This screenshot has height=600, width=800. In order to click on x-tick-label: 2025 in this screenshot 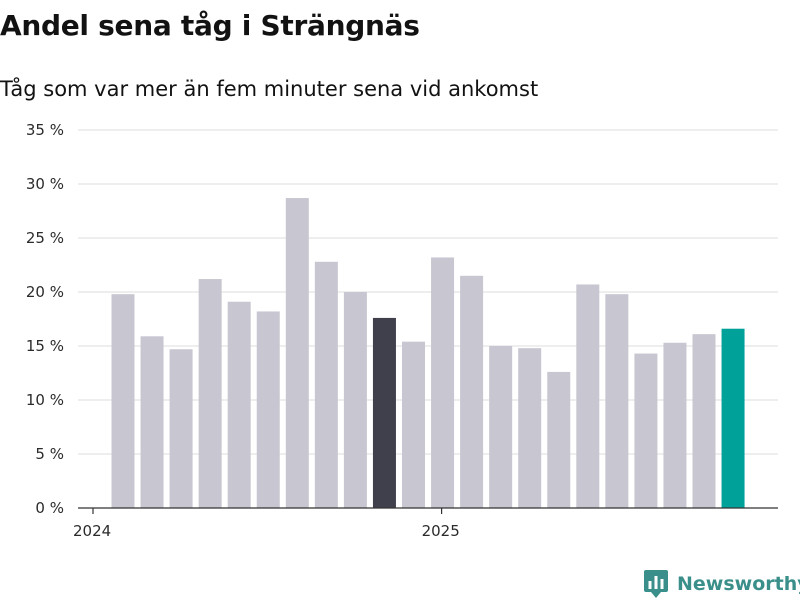, I will do `click(441, 531)`.